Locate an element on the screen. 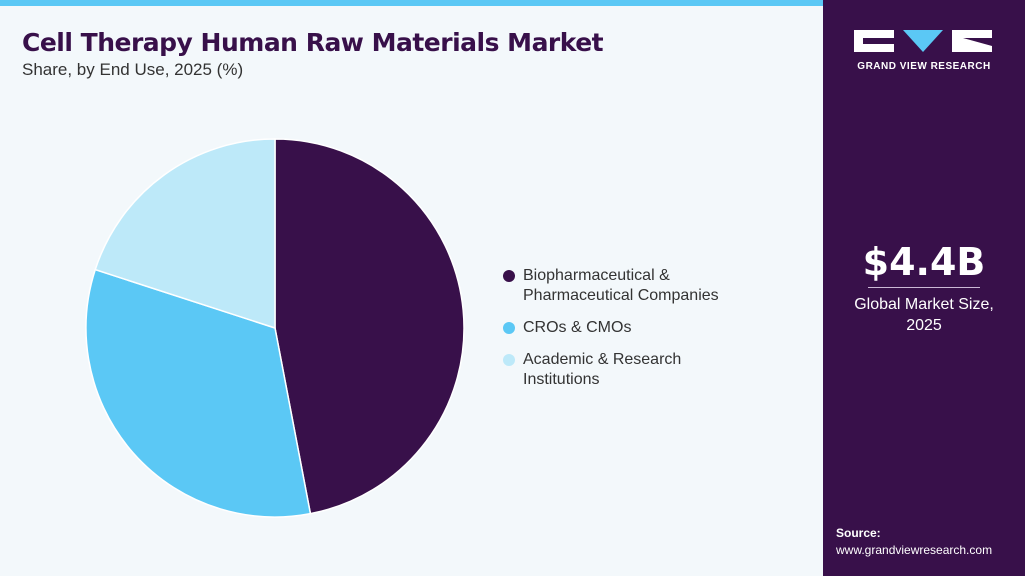  chart-subtitle: Share, by End Use, 2025 (%) is located at coordinates (133, 69).